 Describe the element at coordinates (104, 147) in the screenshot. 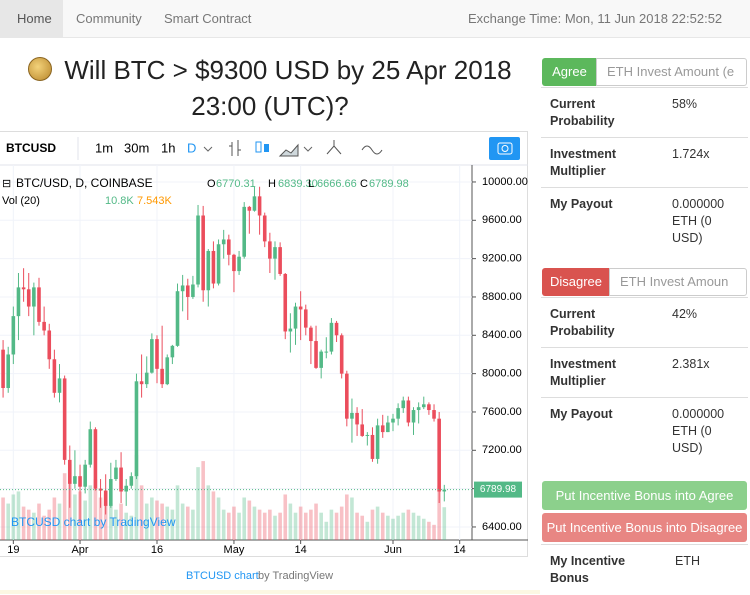

I see `interval: 1m` at that location.